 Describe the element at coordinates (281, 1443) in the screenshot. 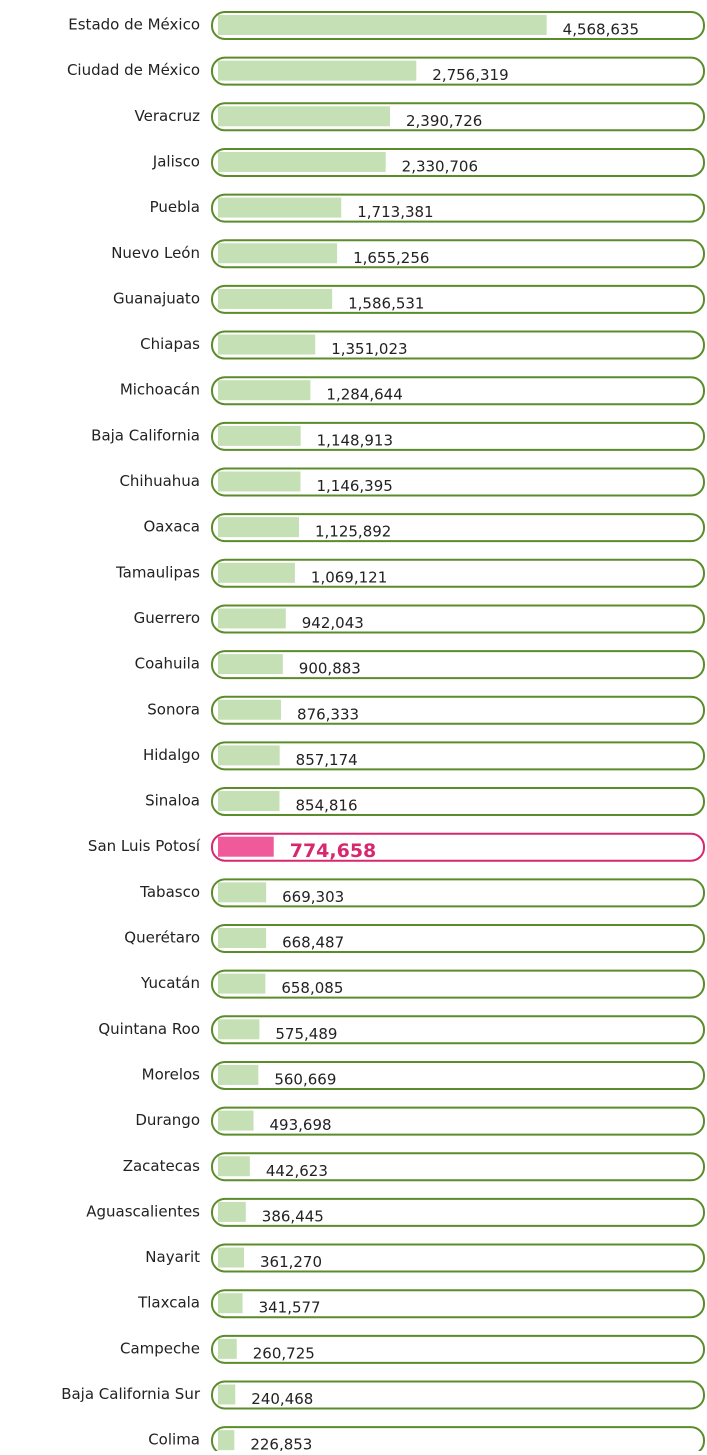

I see `value-label: 226,853` at that location.